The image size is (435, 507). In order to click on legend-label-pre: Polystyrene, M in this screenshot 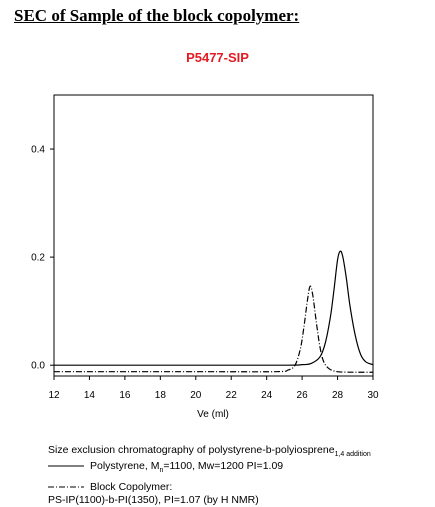, I will do `click(125, 466)`.